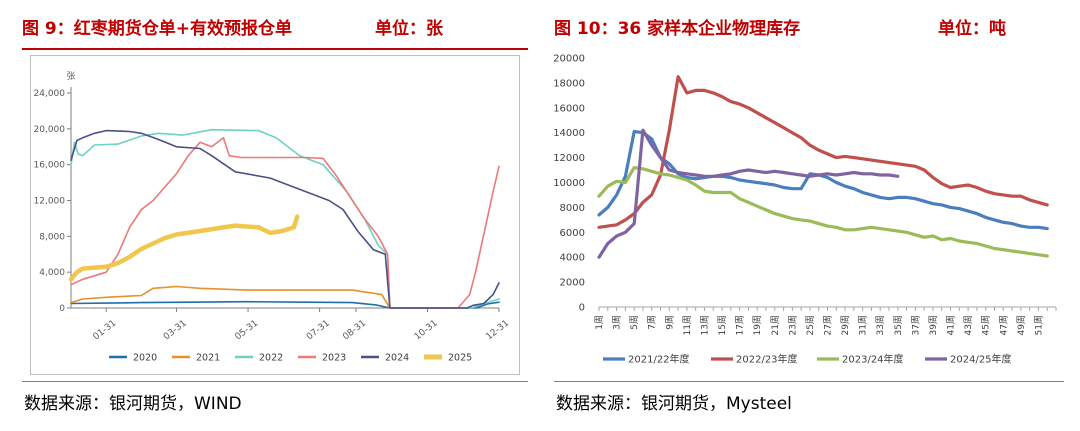 This screenshot has height=431, width=1080. Describe the element at coordinates (1021, 325) in the screenshot. I see `x-tick-label: 49周` at that location.